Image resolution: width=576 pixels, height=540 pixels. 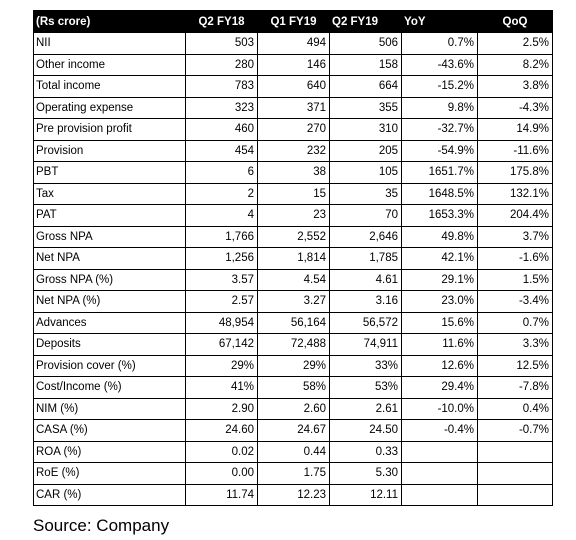 I want to click on table-row: Provision 454 232 205 -54.9% -11.6%, so click(x=293, y=150).